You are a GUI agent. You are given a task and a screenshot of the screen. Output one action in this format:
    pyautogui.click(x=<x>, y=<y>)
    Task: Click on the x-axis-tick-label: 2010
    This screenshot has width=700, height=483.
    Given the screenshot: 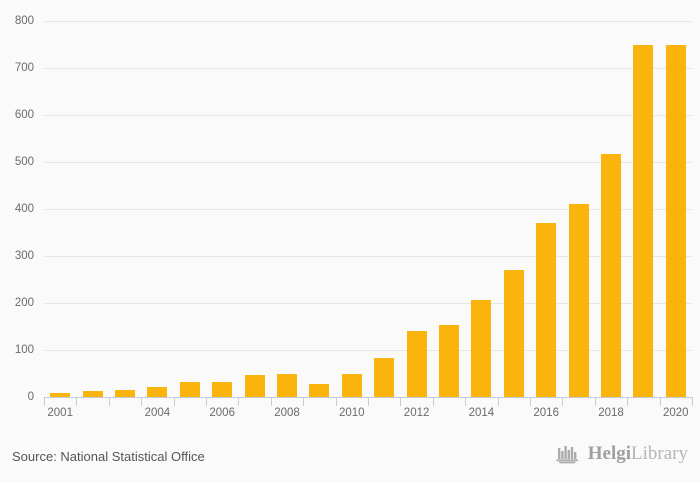 What is the action you would take?
    pyautogui.click(x=352, y=413)
    